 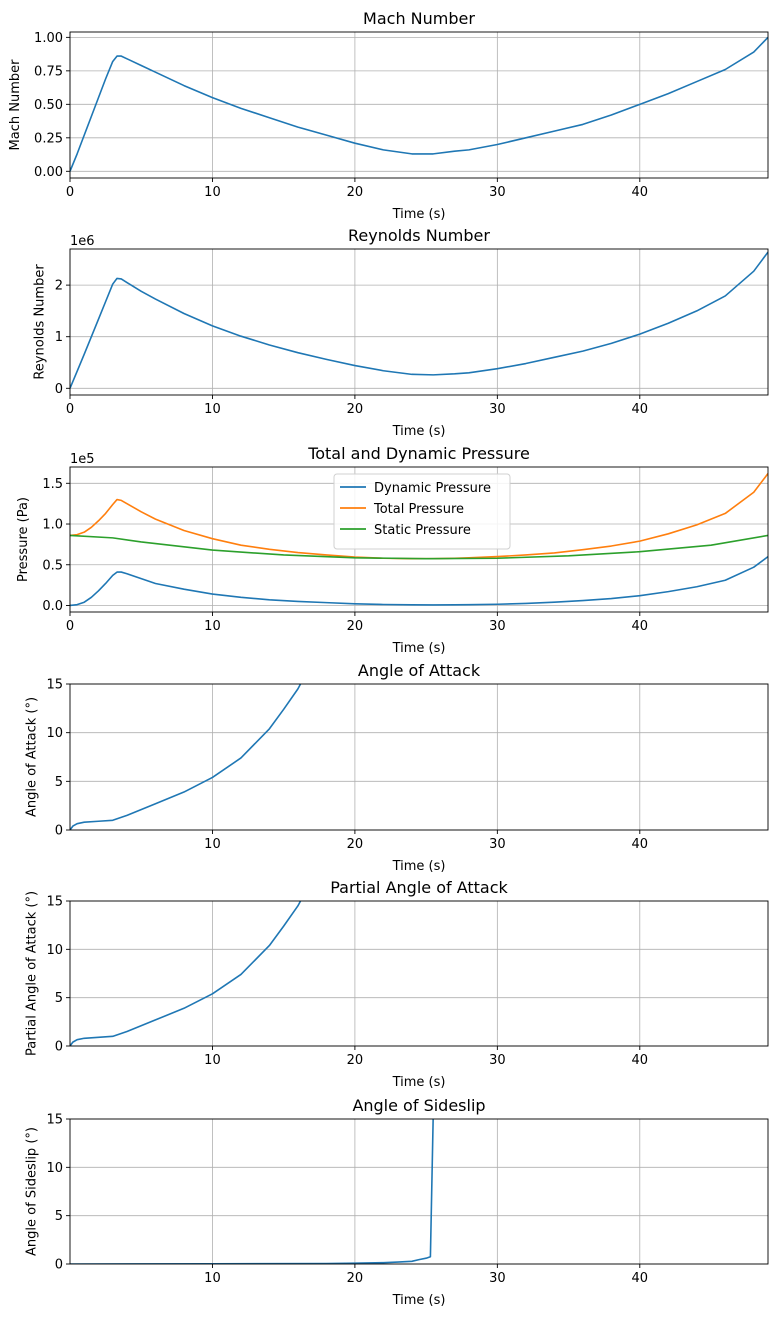 I want to click on chart-title: Reynolds Number, so click(x=419, y=235).